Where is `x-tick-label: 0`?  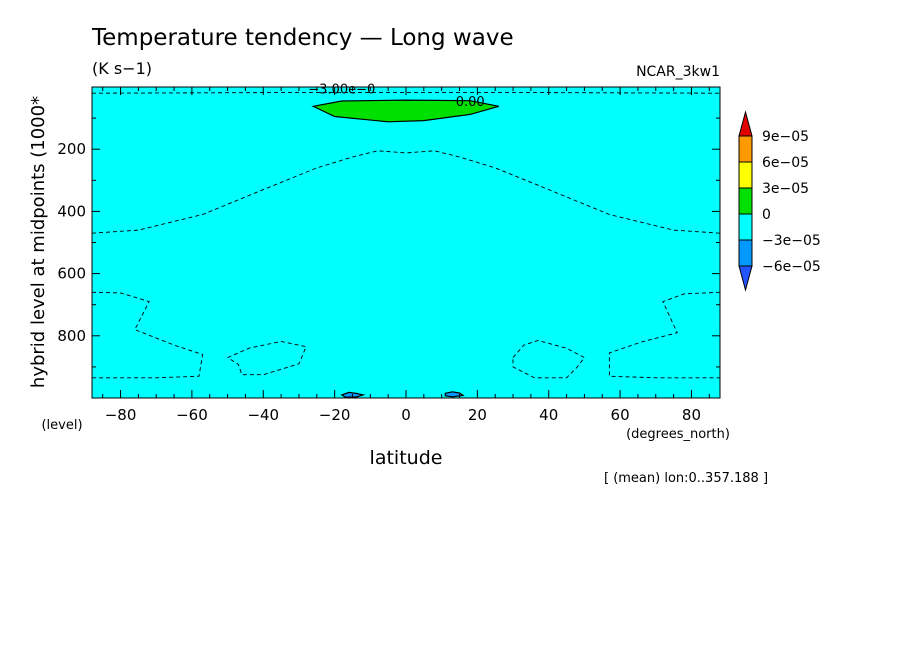 x-tick-label: 0 is located at coordinates (406, 415).